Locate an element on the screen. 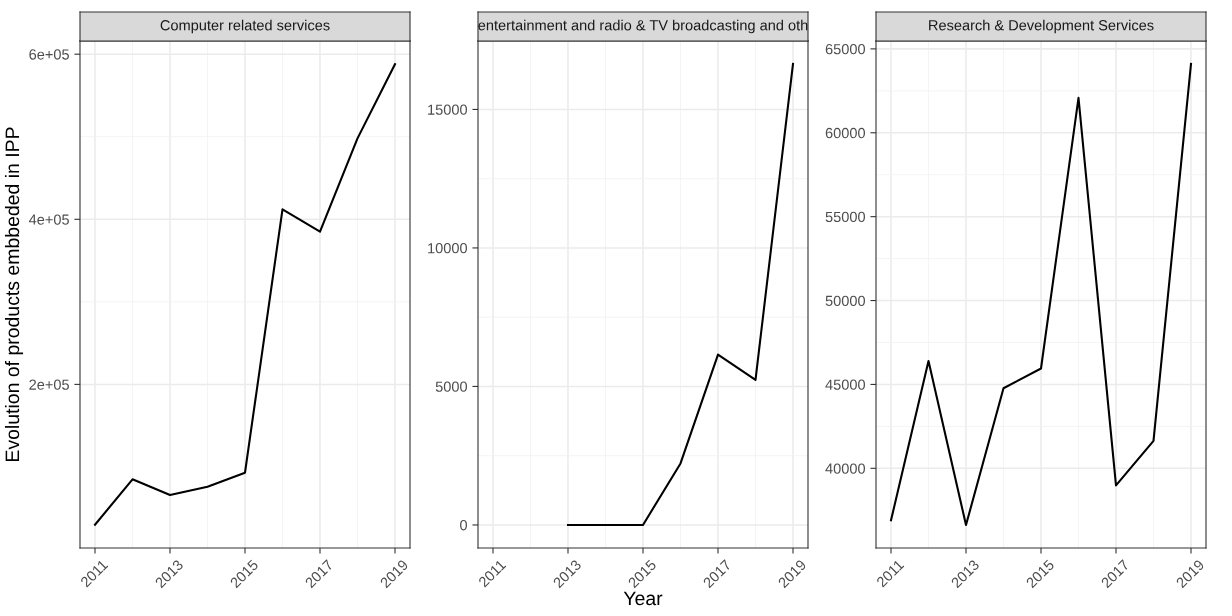 Image resolution: width=1232 pixels, height=616 pixels. y-tick-label: 15000 is located at coordinates (448, 109).